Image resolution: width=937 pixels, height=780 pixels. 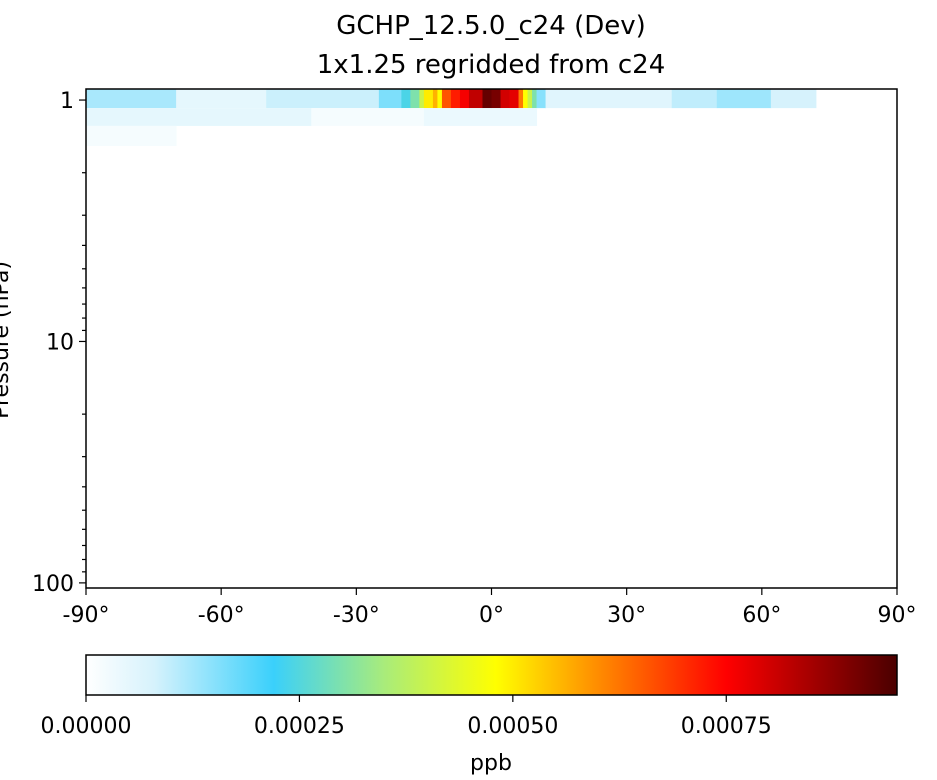 What do you see at coordinates (53, 584) in the screenshot?
I see `y-tick-label: 100` at bounding box center [53, 584].